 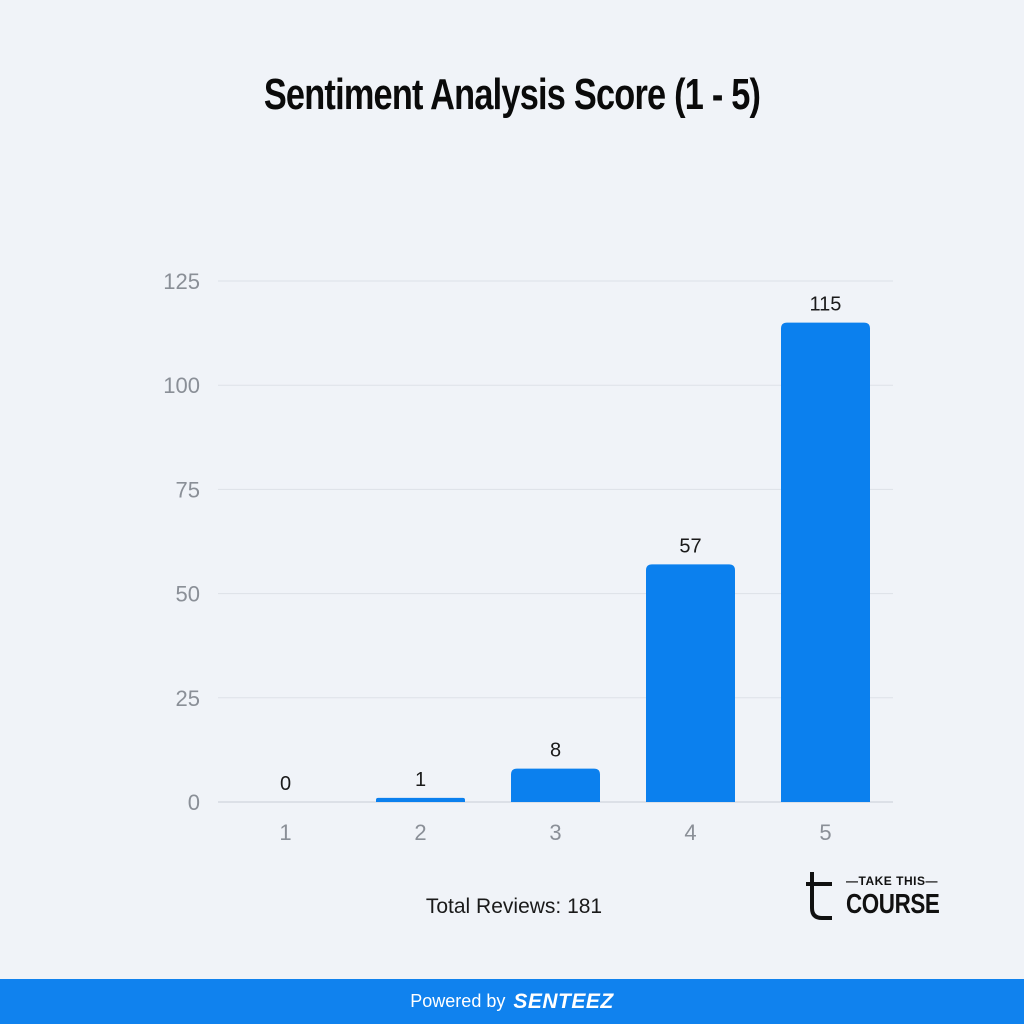 What do you see at coordinates (893, 903) in the screenshot?
I see `logo-bottom-text: COURSE` at bounding box center [893, 903].